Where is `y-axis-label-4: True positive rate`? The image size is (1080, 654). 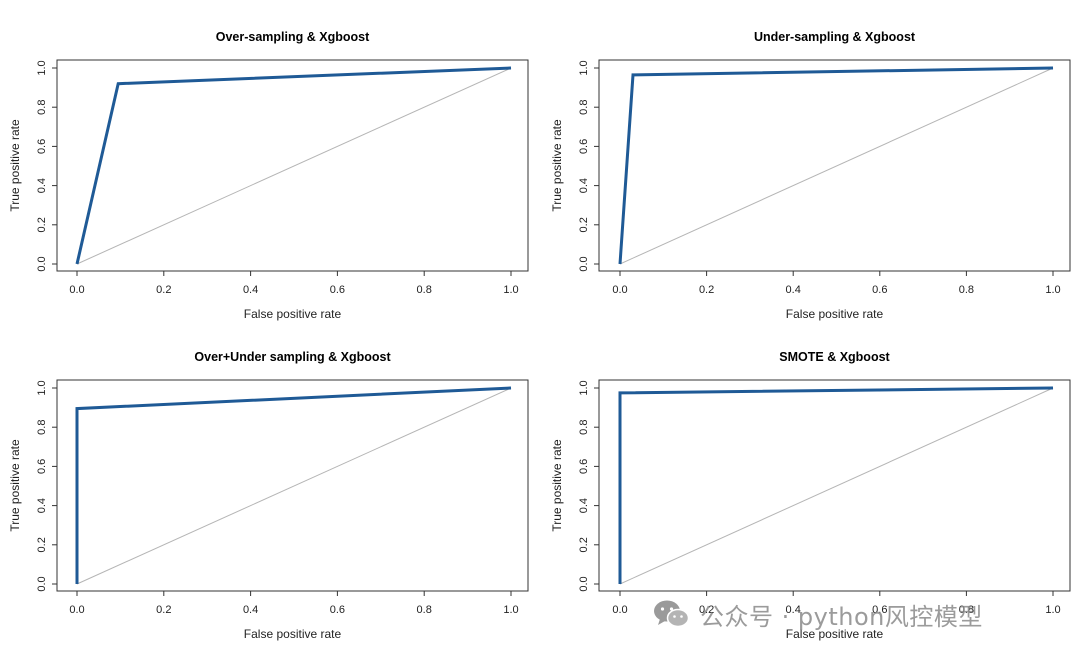 y-axis-label-4: True positive rate is located at coordinates (557, 485).